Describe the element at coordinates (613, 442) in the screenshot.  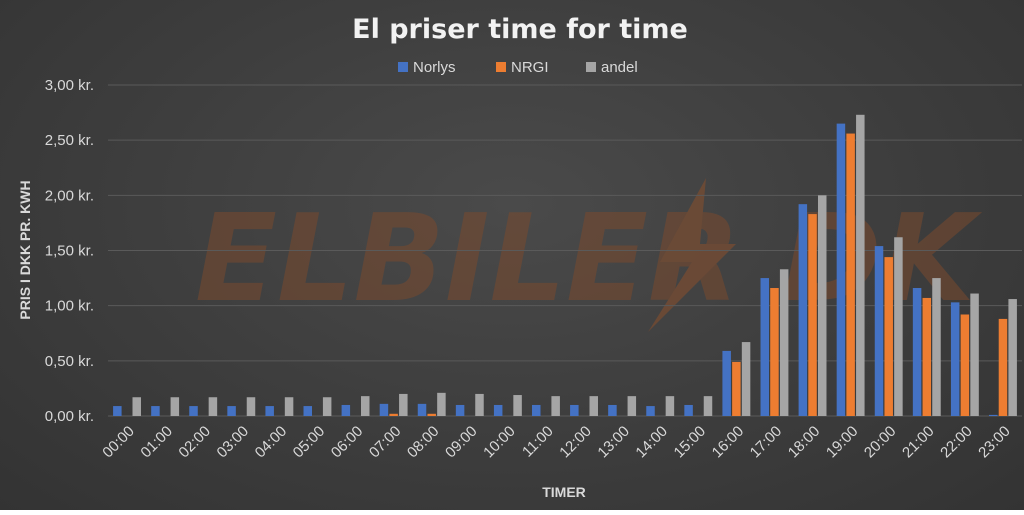
I see `x-tick-label: 13:00` at that location.